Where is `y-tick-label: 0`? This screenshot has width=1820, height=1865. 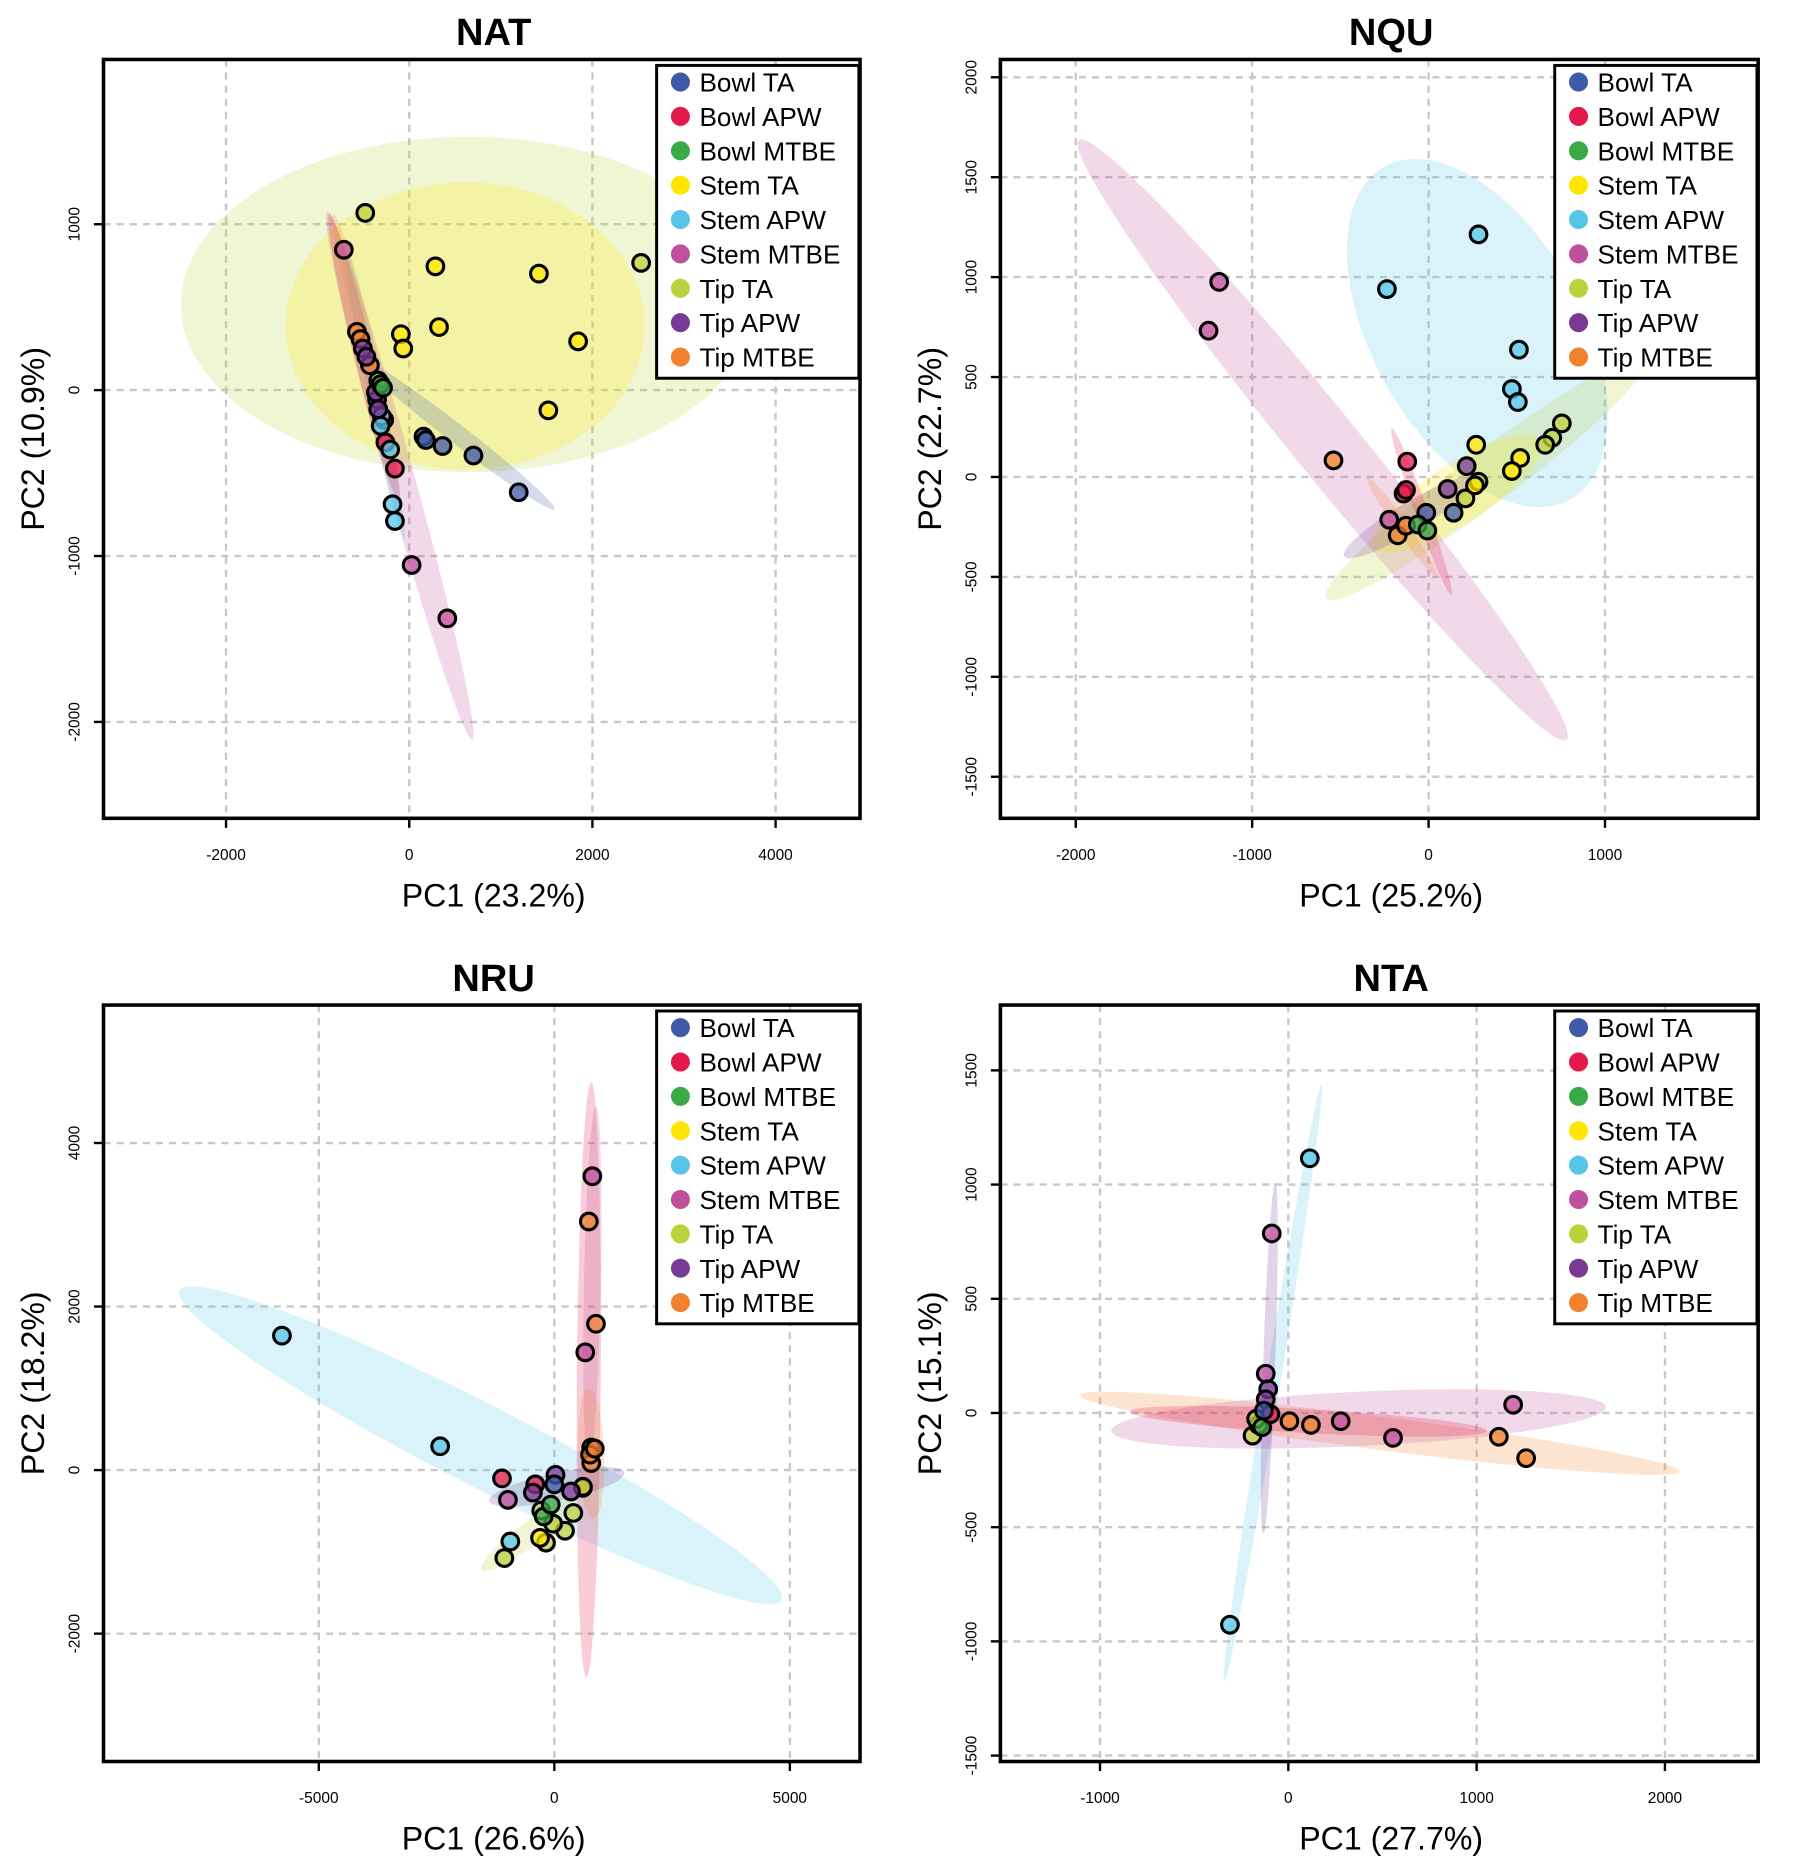 y-tick-label: 0 is located at coordinates (972, 1413).